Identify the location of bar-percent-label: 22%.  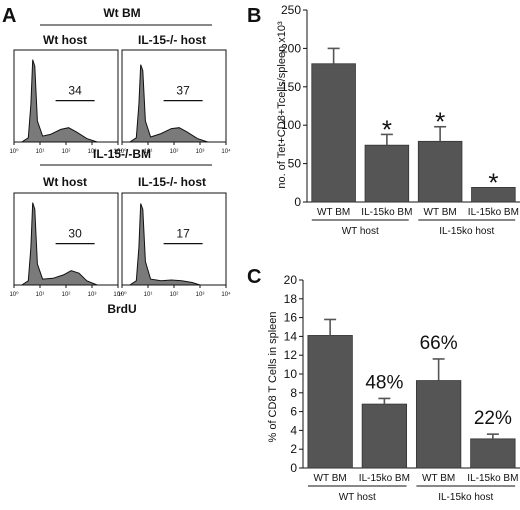
(493, 418).